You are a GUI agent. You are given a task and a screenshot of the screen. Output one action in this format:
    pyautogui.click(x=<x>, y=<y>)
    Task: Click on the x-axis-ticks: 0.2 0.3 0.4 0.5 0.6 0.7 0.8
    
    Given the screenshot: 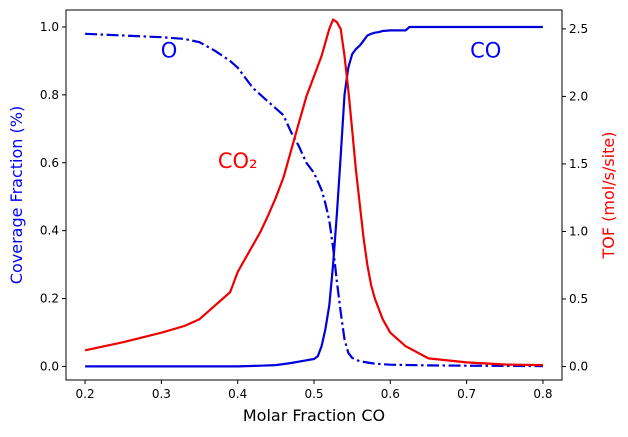 What is the action you would take?
    pyautogui.click(x=314, y=390)
    